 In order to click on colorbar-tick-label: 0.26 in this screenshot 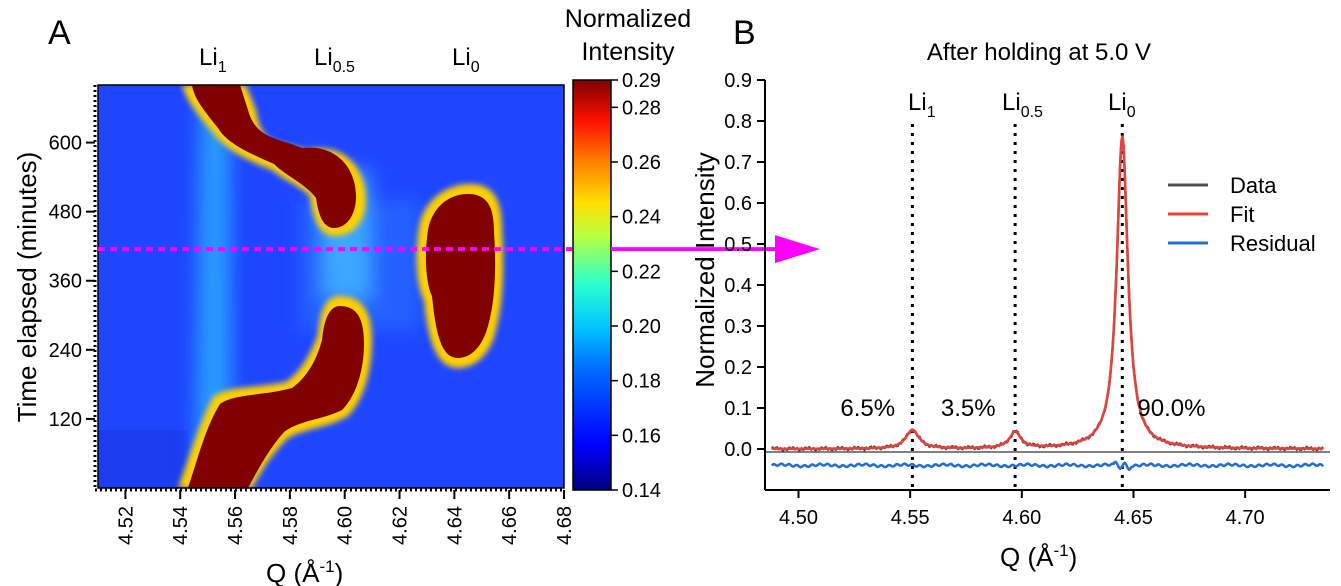, I will do `click(641, 163)`.